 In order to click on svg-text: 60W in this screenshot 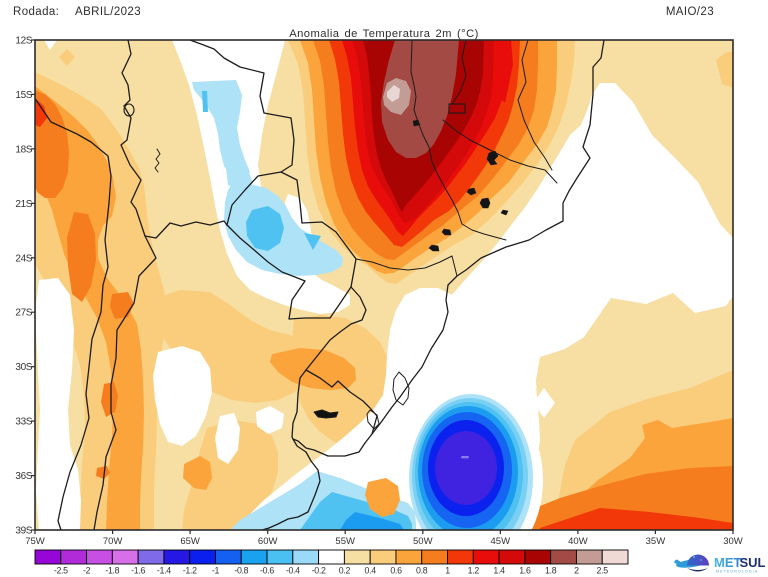, I will do `click(268, 541)`.